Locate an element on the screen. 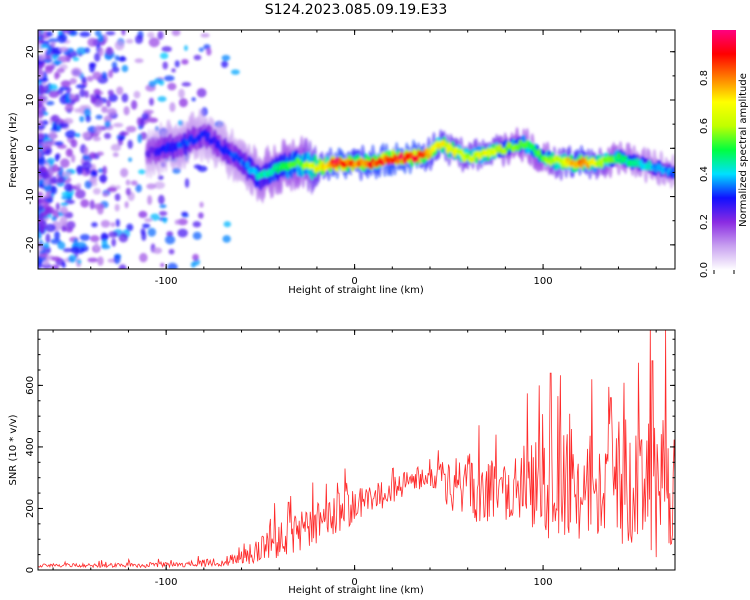  x-tick-label: 100 is located at coordinates (543, 582).